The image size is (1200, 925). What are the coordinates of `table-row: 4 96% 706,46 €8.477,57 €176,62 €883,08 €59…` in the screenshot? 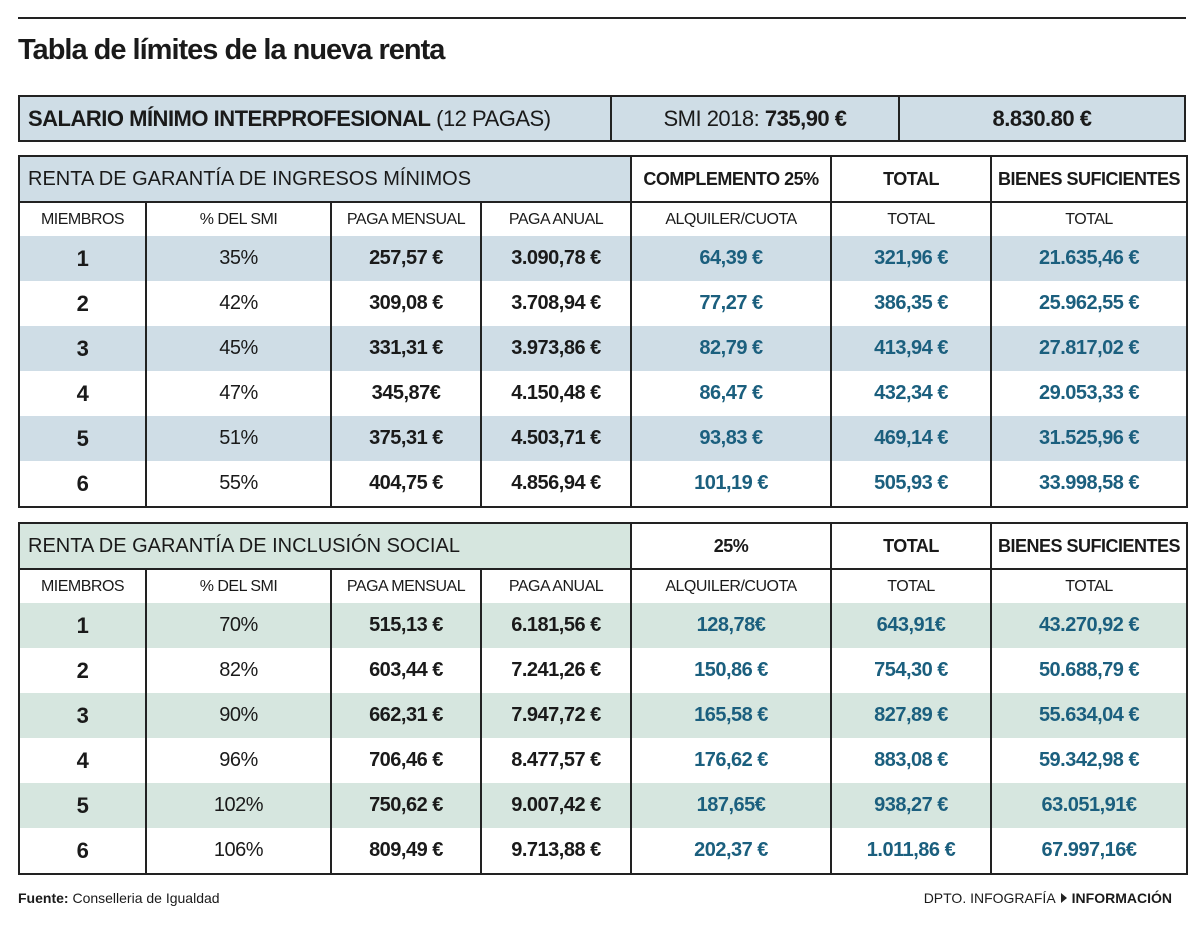 It's located at (603, 760).